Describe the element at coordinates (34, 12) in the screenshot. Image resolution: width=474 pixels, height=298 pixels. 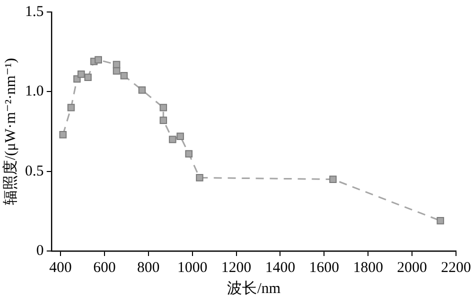
I see `y-tick-label: 1.5` at that location.